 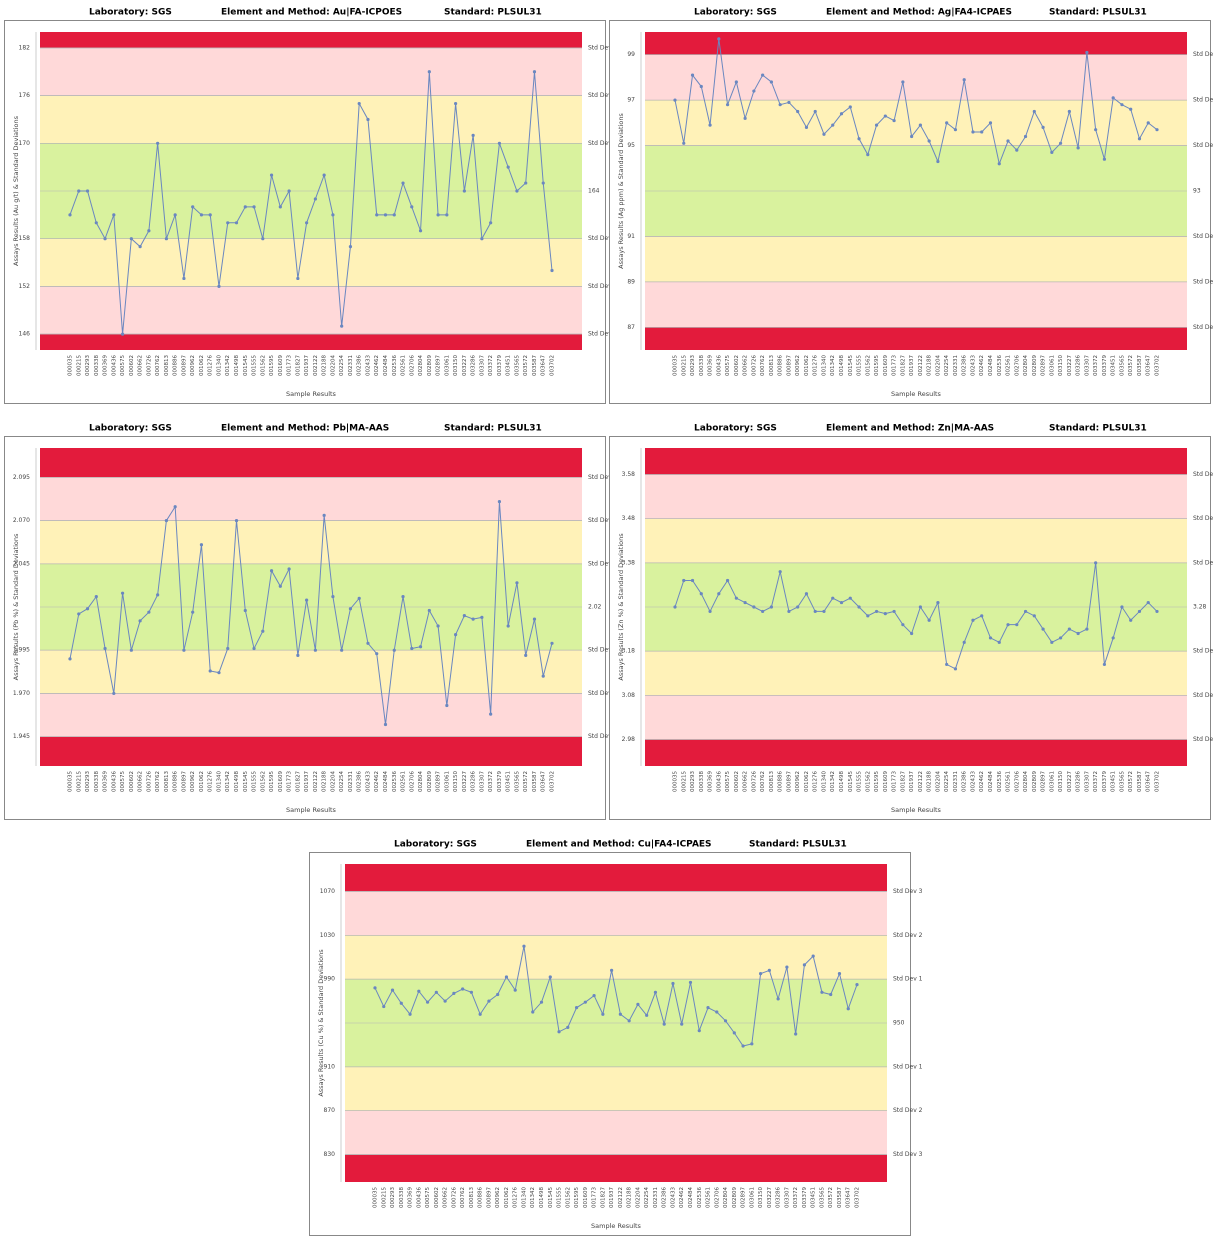 What do you see at coordinates (21, 563) in the screenshot?
I see `y-tick-label: 2.045` at bounding box center [21, 563].